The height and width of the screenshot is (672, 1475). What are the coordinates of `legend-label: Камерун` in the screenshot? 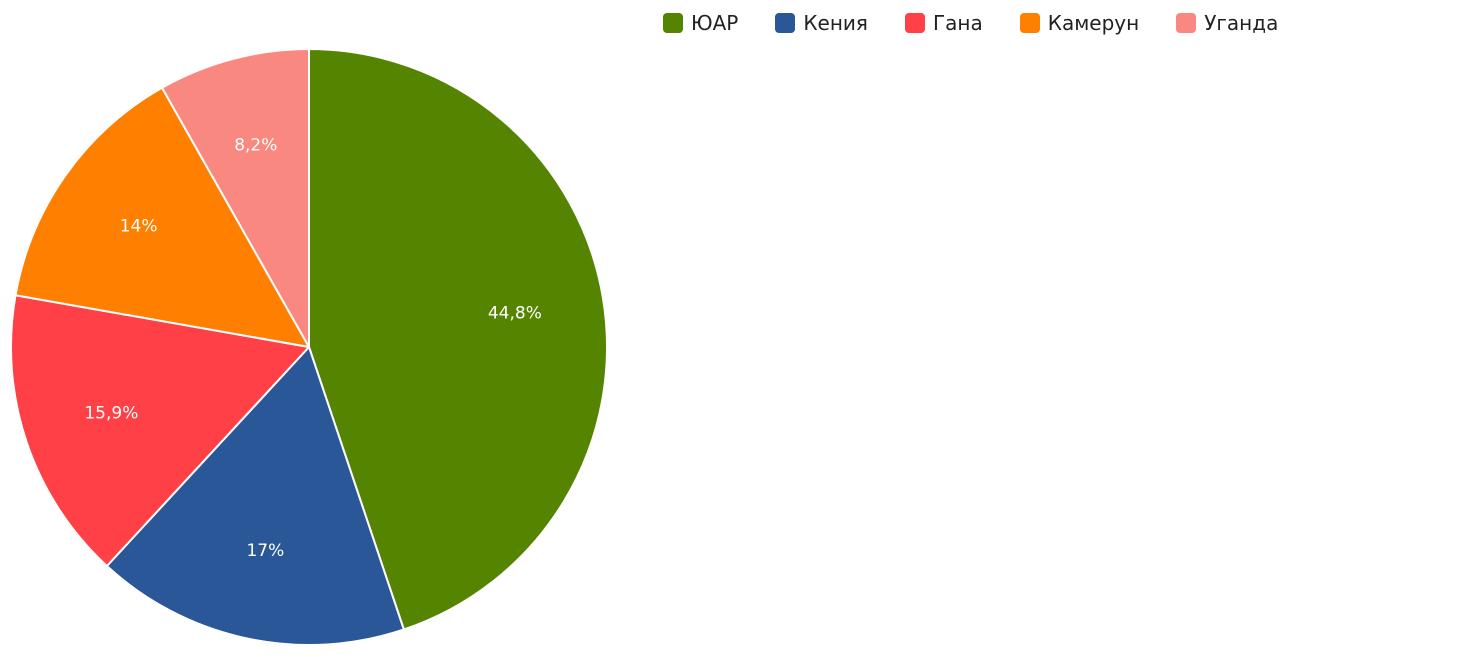 It's located at (1093, 23).